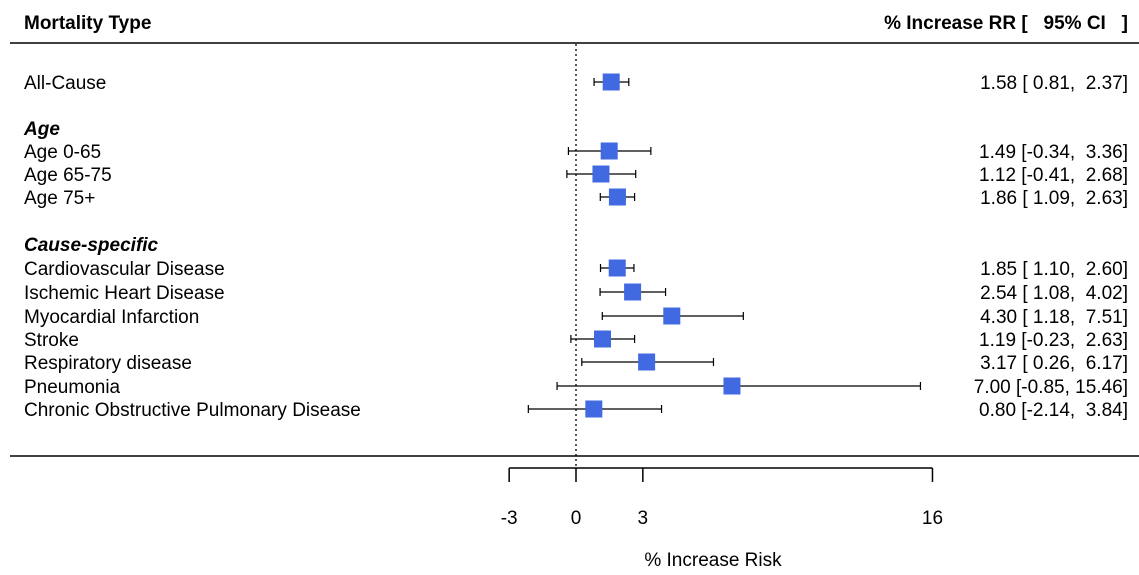 The height and width of the screenshot is (575, 1139). I want to click on row-label: Age 75+, so click(59, 198).